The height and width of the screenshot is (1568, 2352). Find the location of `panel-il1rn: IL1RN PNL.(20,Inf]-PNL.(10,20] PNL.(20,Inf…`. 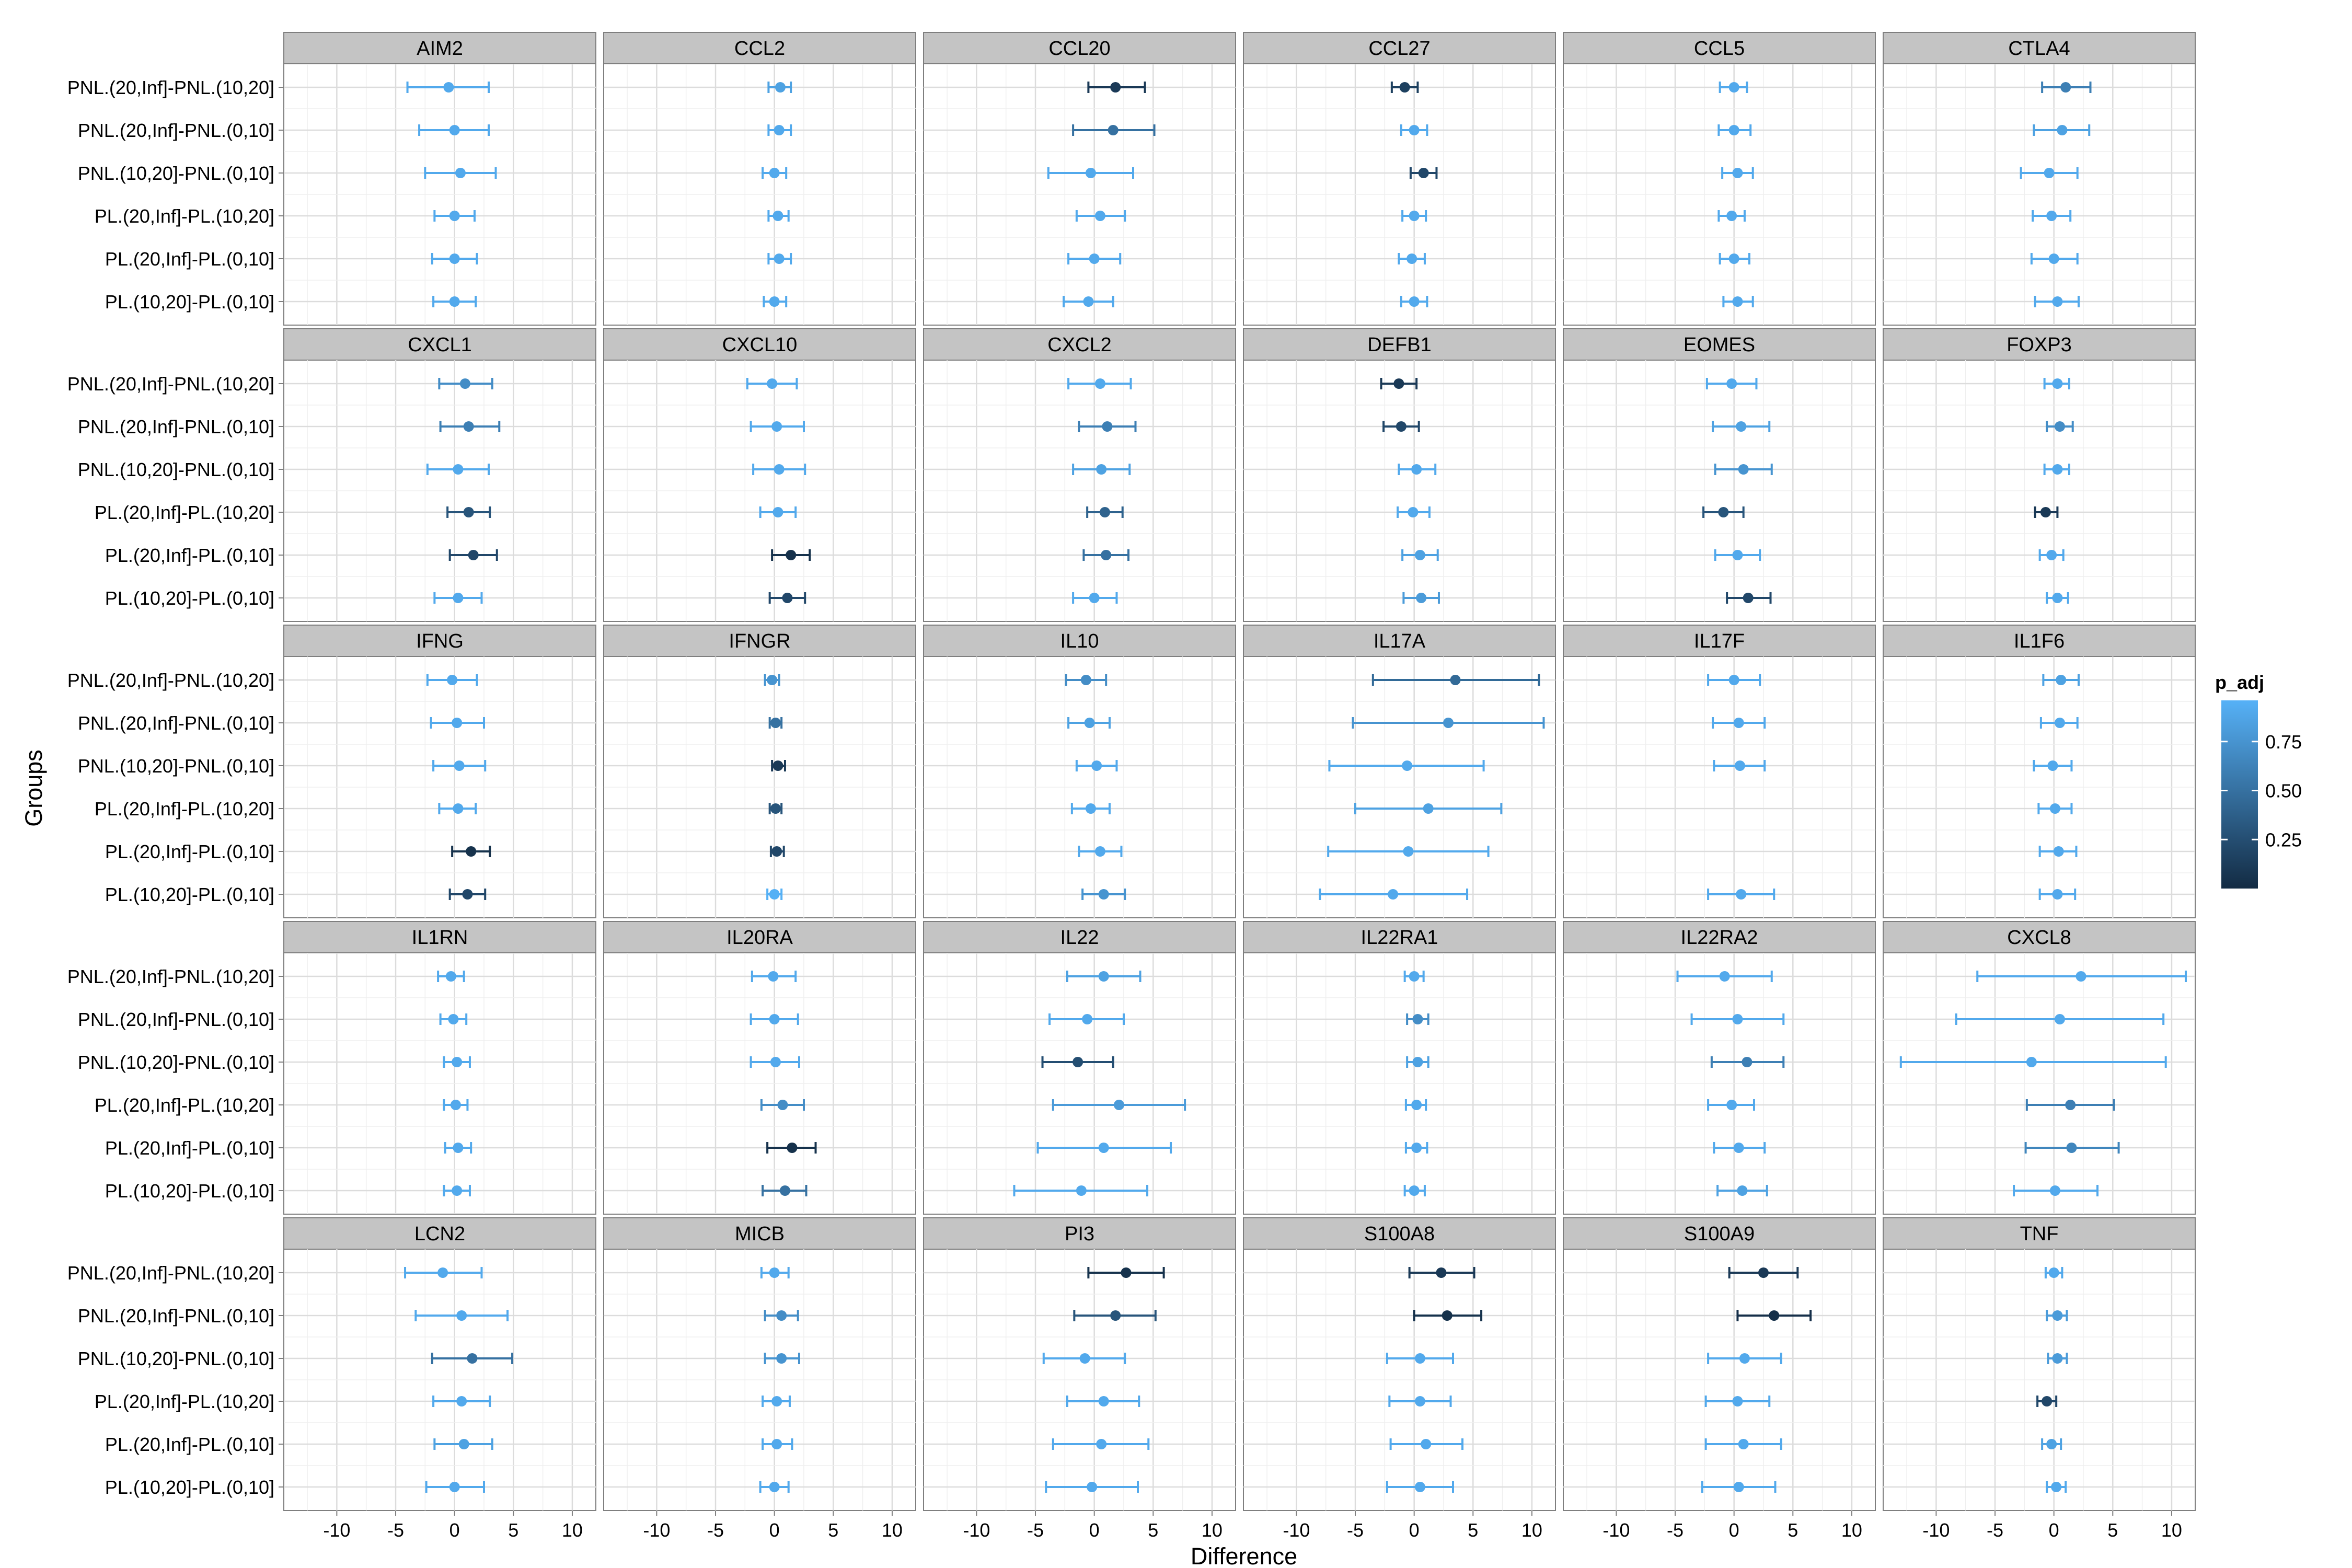

panel-il1rn: IL1RN PNL.(20,Inf]-PNL.(10,20] PNL.(20,Inf… is located at coordinates (331, 1068).